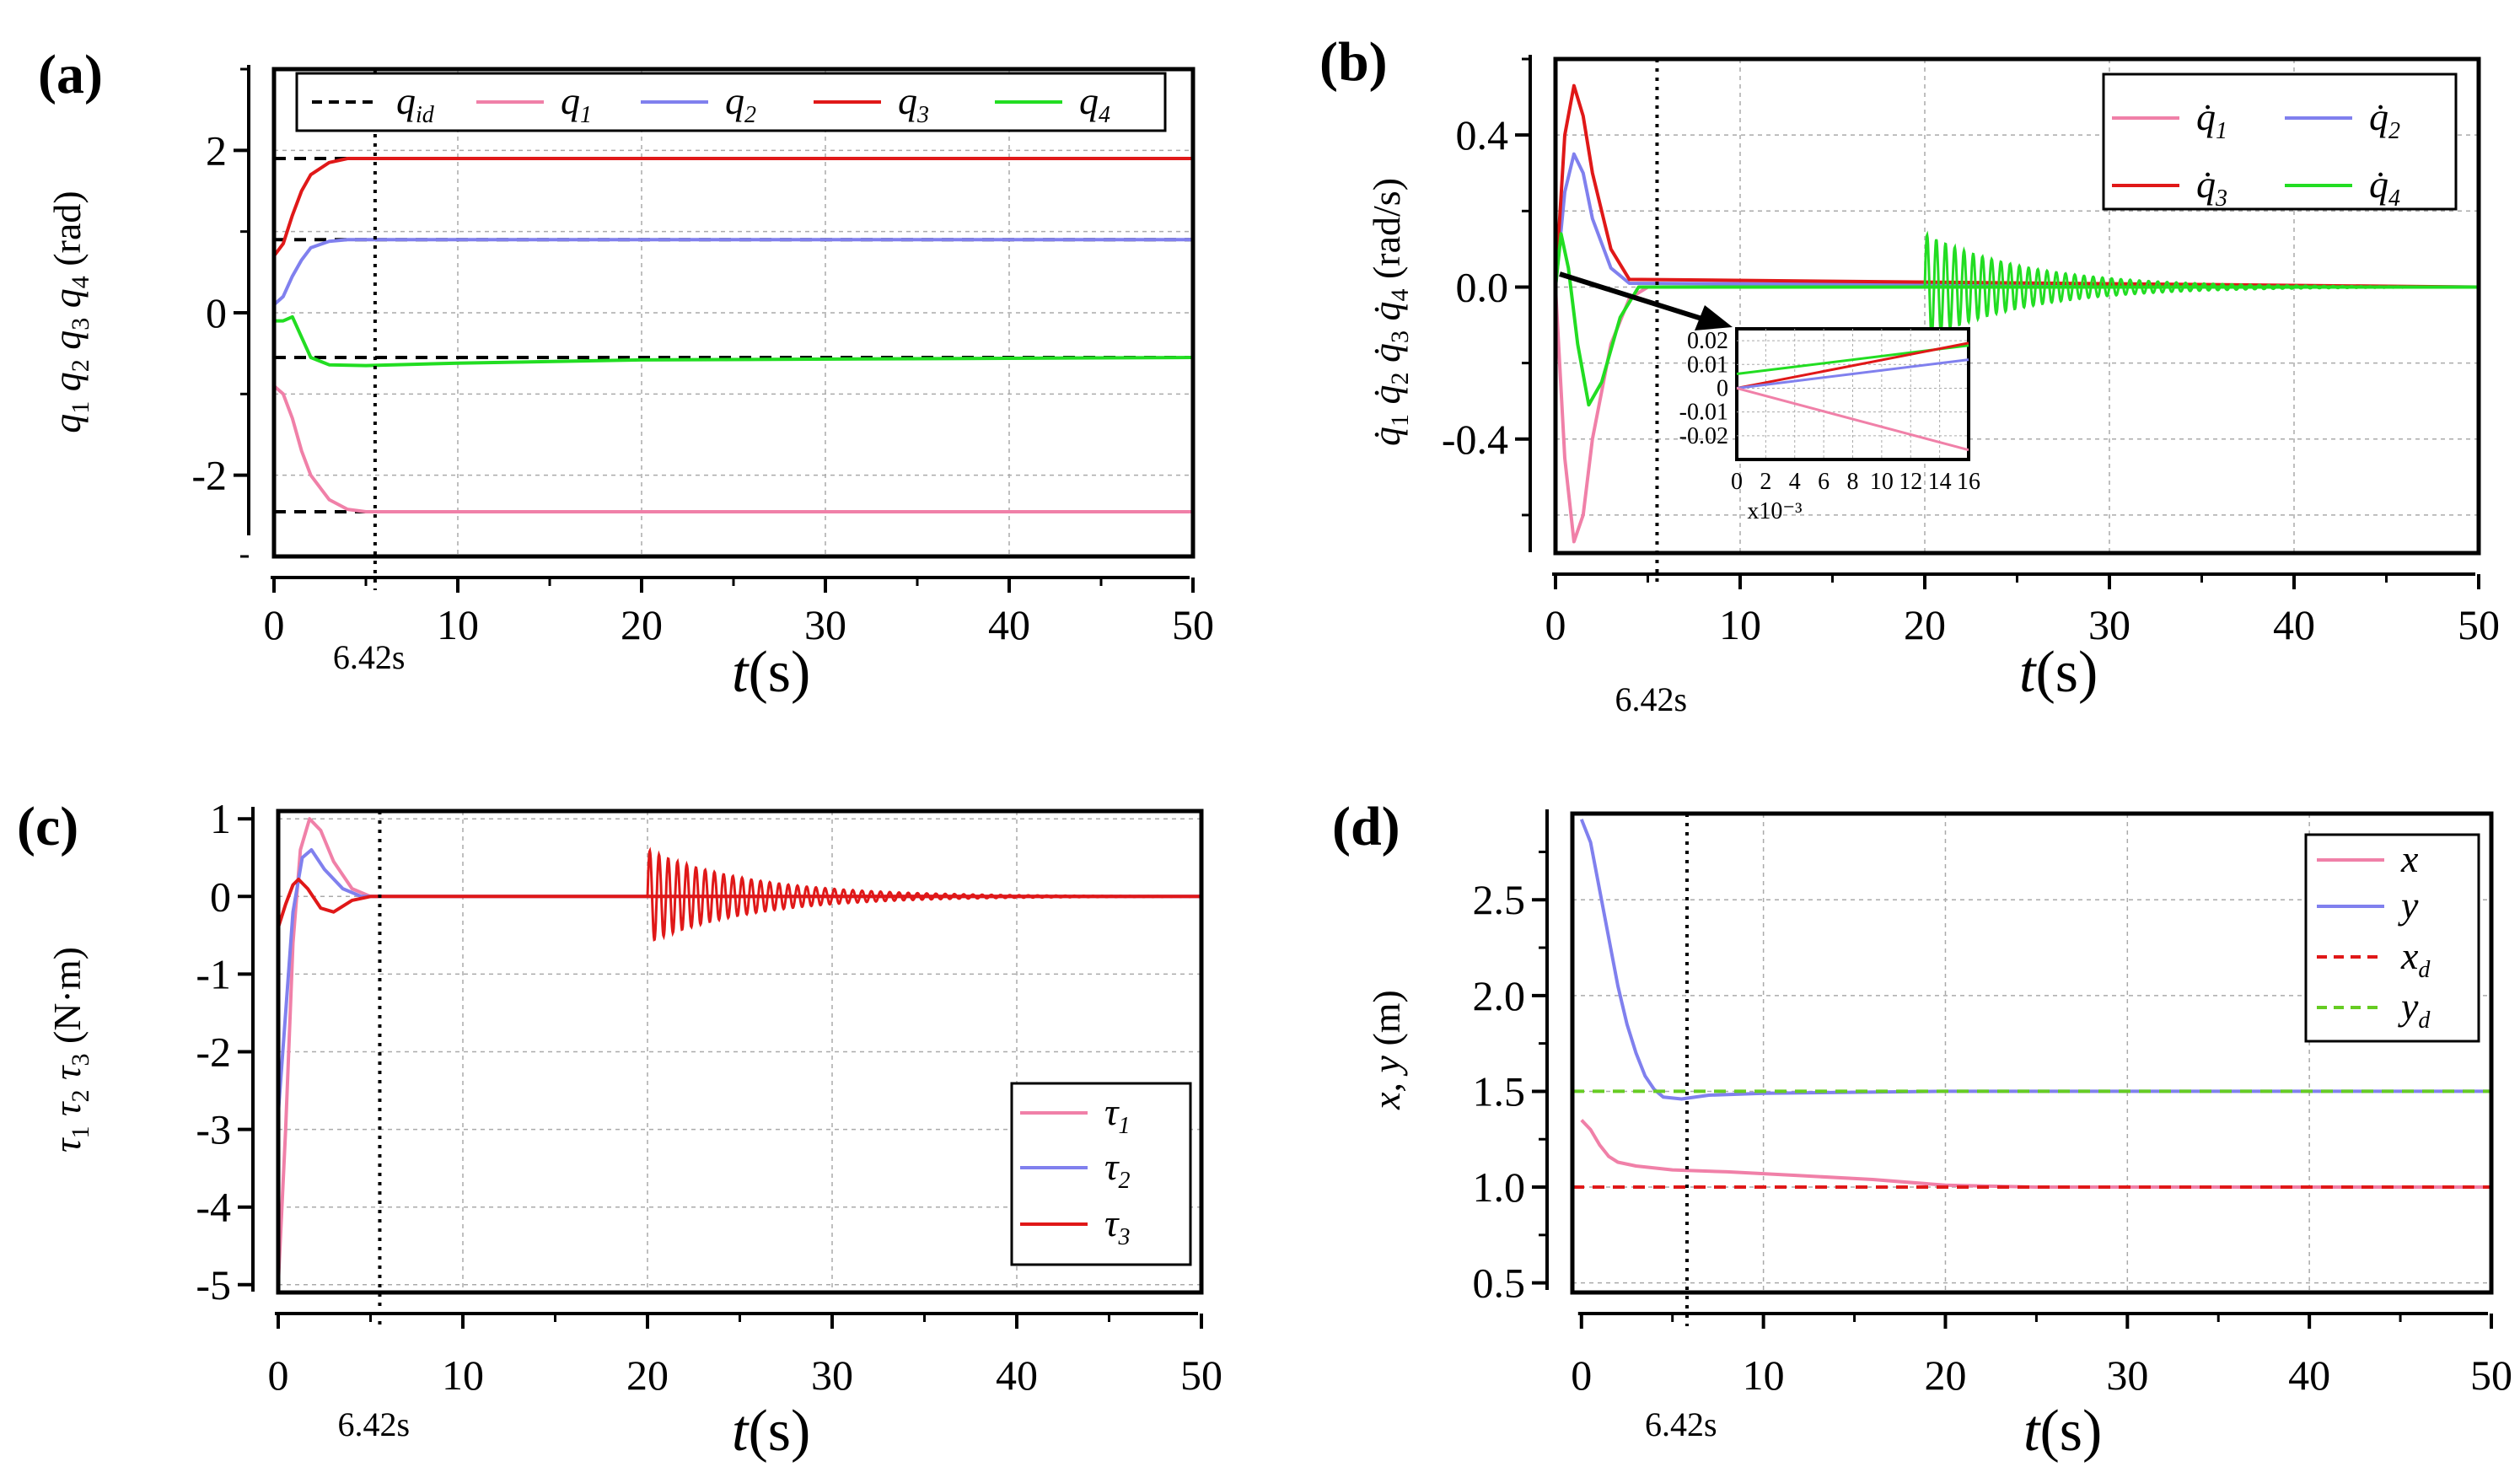 This screenshot has width=2520, height=1483. I want to click on panel-label-b: (b), so click(1354, 62).